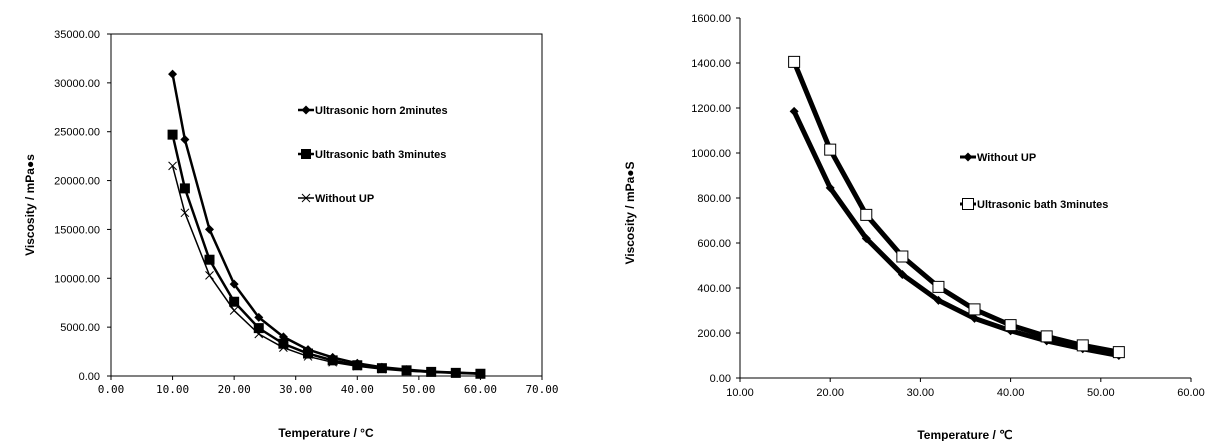  I want to click on chart-left-y-tick-label: 5000.00, so click(80, 328).